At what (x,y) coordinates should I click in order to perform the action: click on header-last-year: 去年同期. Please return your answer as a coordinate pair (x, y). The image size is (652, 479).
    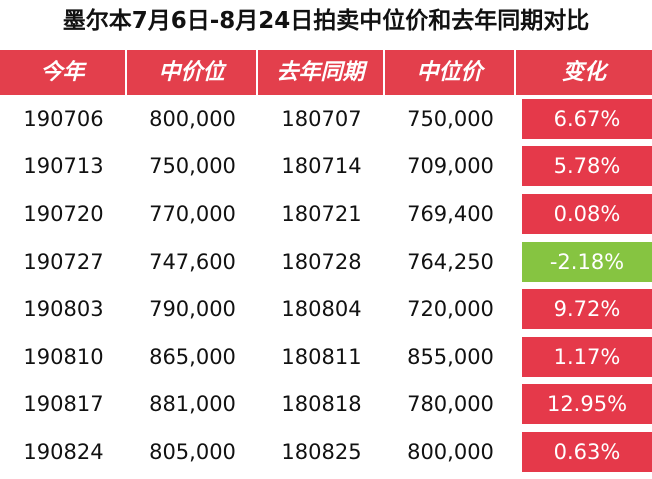
    Looking at the image, I should click on (321, 72).